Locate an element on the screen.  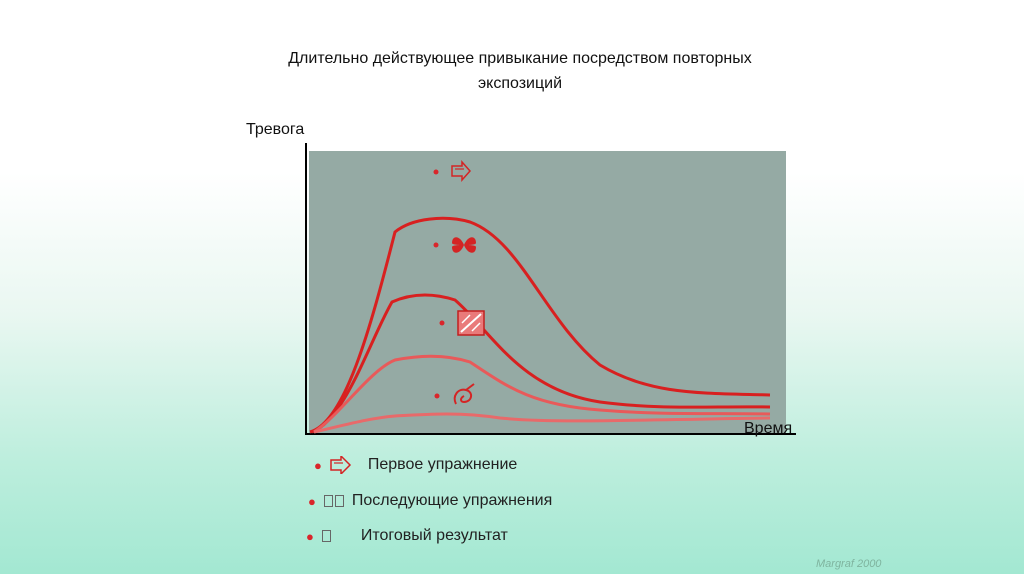
loop-arrow-icon is located at coordinates (464, 394).